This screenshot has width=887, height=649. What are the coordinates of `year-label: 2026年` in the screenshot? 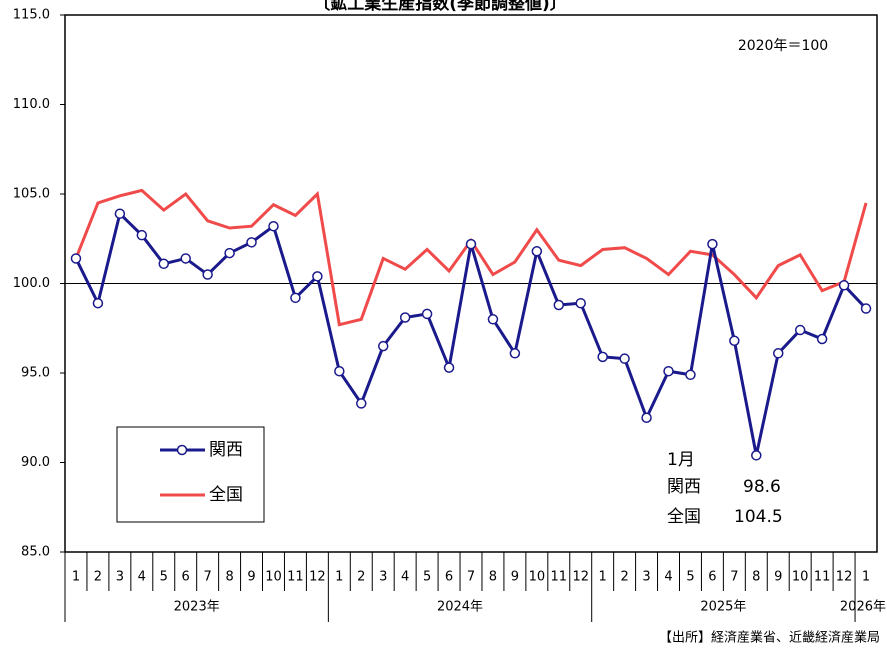 It's located at (863, 607).